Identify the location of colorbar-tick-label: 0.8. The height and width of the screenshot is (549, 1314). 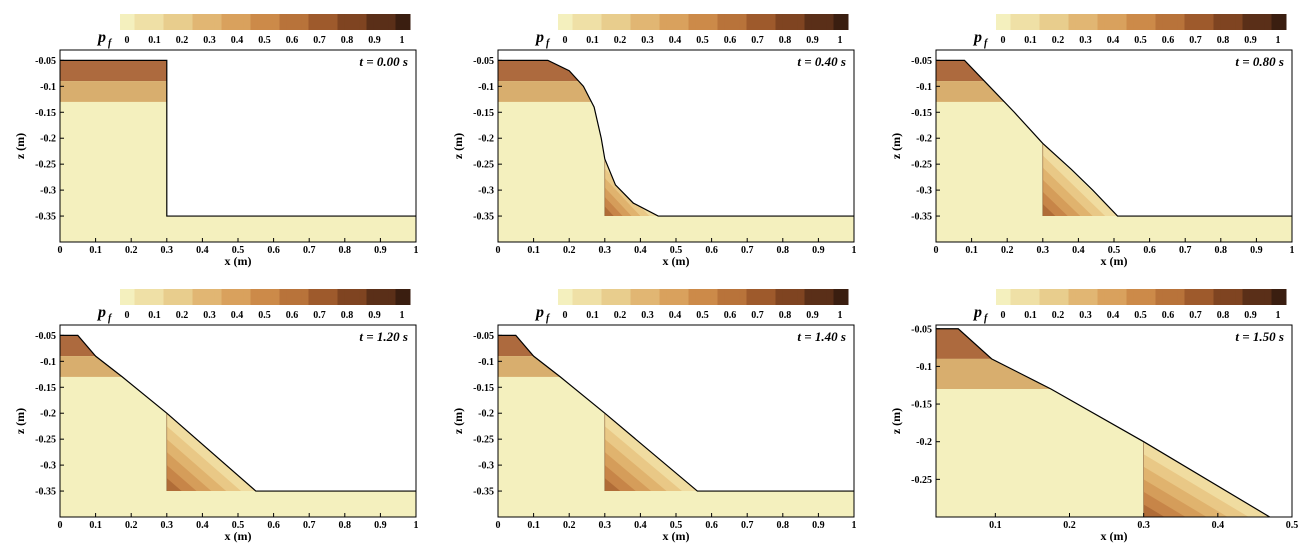
(785, 315).